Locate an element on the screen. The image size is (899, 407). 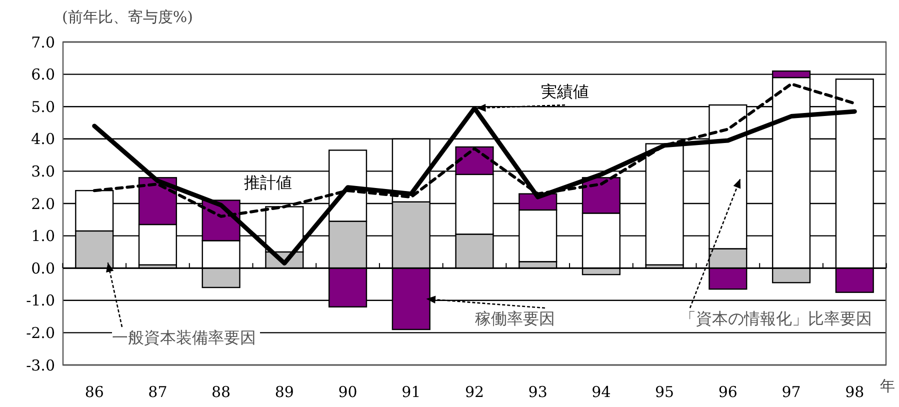
y-axis-title: (前年比、寄与度%) is located at coordinates (127, 17).